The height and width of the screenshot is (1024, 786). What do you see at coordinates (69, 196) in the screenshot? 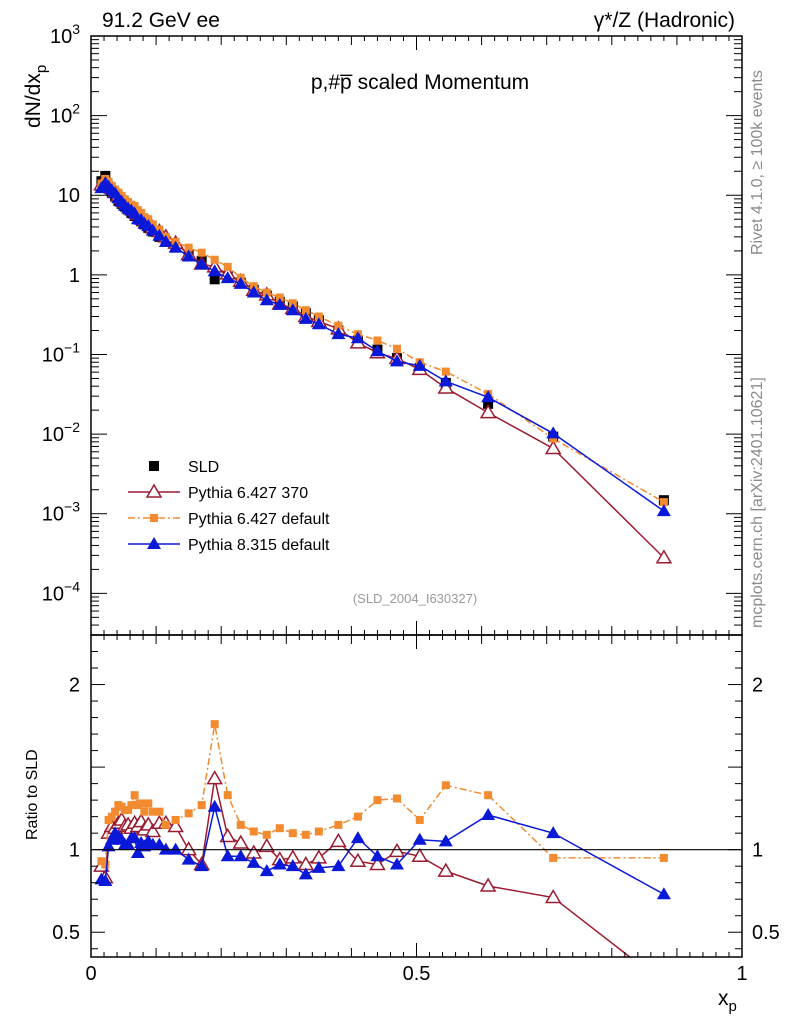
I see `y-tick-label: 10` at bounding box center [69, 196].